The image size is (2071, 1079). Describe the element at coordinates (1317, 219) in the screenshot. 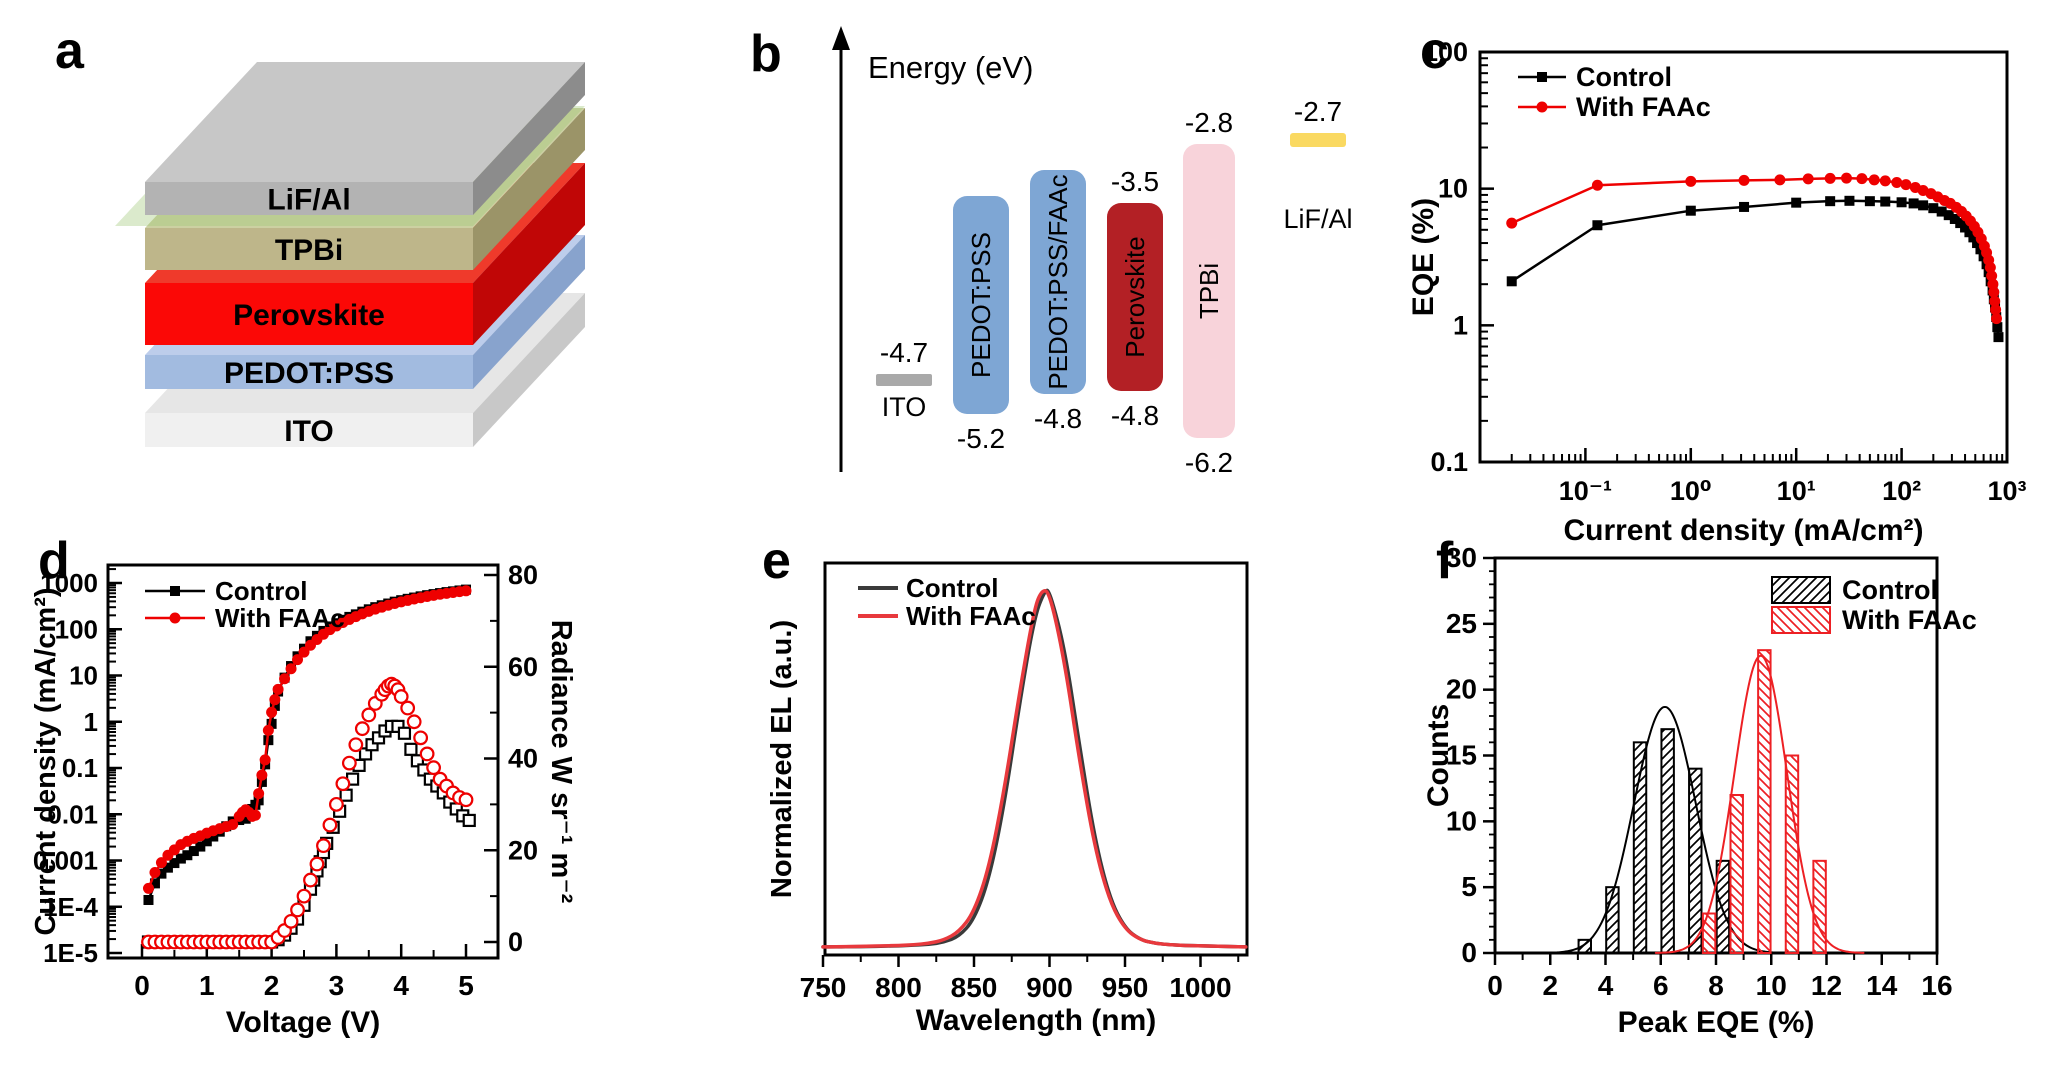

I see `energy-level-name: LiF/Al` at that location.